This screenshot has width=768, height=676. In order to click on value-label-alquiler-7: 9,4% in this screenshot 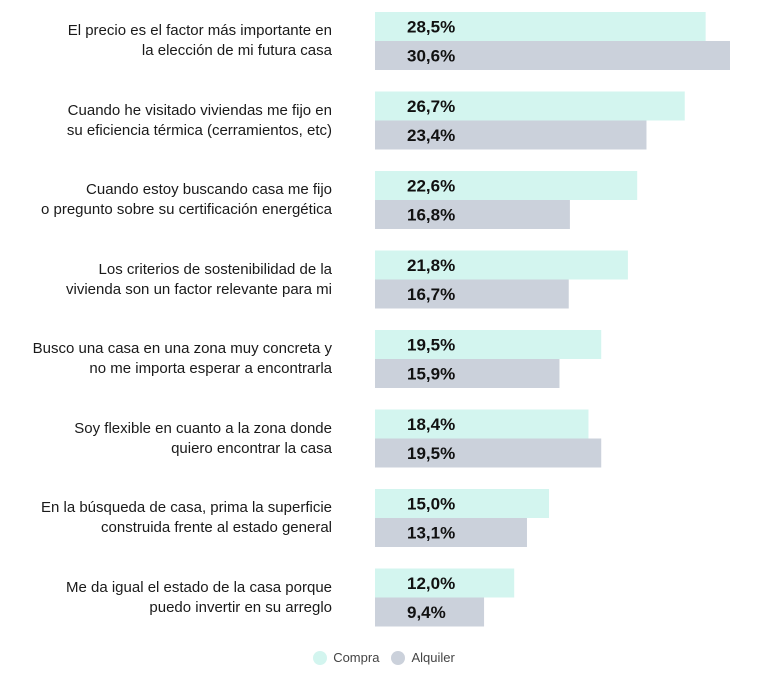, I will do `click(426, 612)`.